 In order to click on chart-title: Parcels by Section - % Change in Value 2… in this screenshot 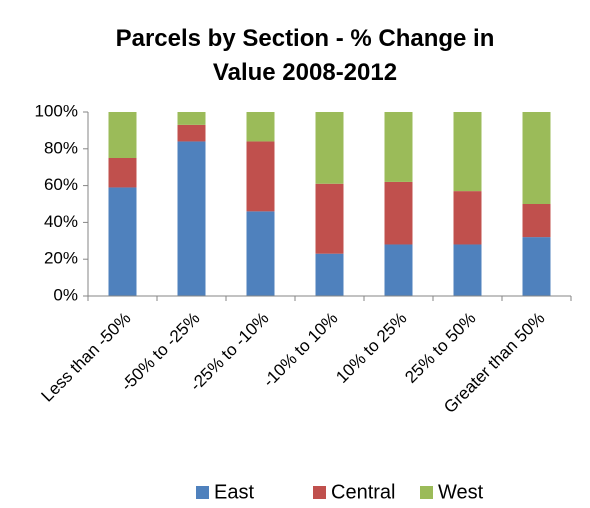, I will do `click(305, 55)`.